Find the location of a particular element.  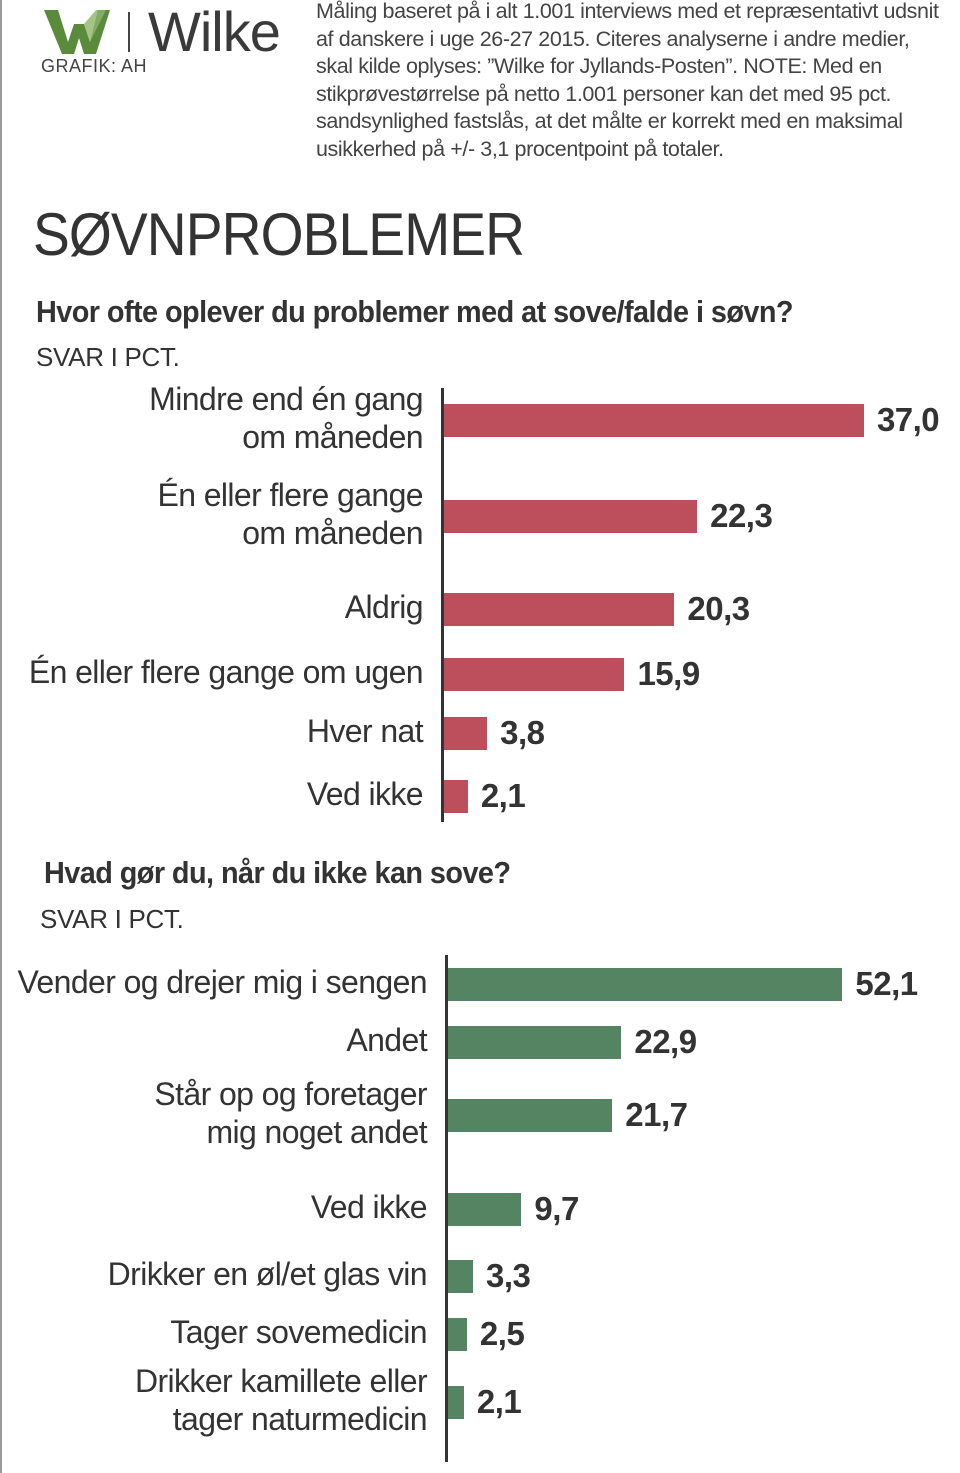

chart2-category-label: Ved ikke is located at coordinates (369, 1207).